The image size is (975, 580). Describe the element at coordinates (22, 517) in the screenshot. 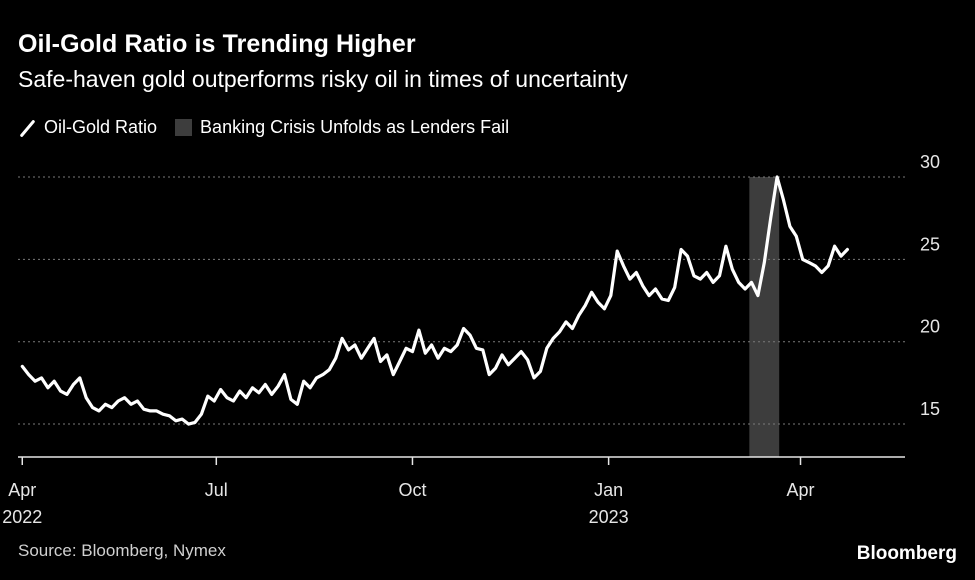

I see `x-tick-sublabel-0: 2022` at that location.